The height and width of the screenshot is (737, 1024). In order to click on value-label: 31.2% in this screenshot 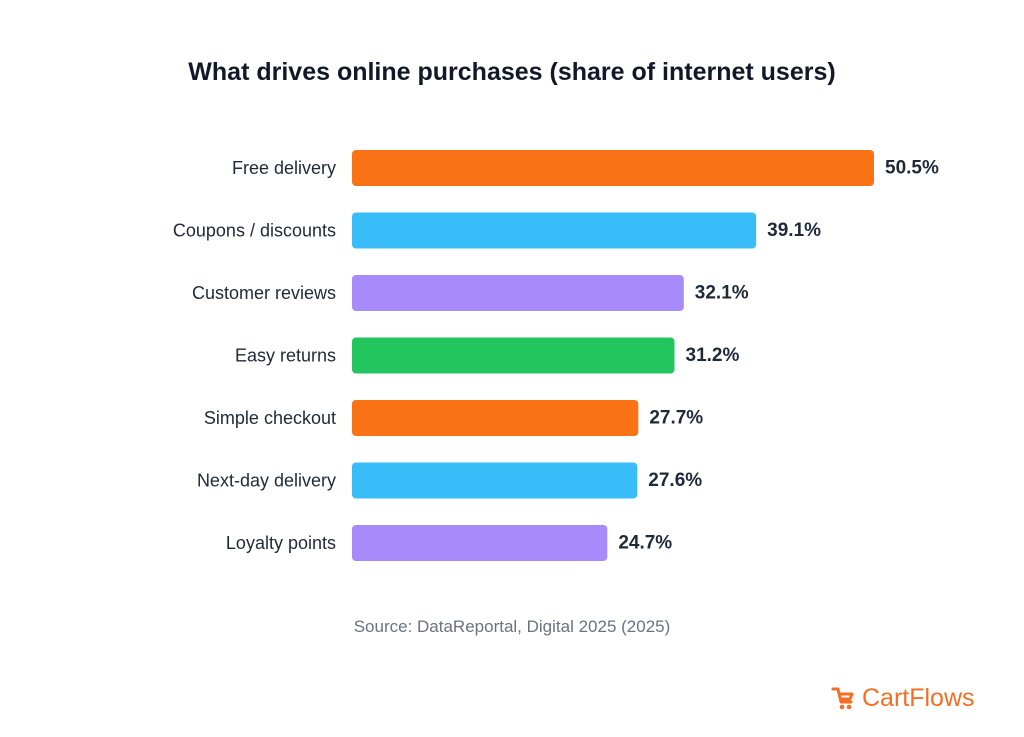, I will do `click(713, 355)`.